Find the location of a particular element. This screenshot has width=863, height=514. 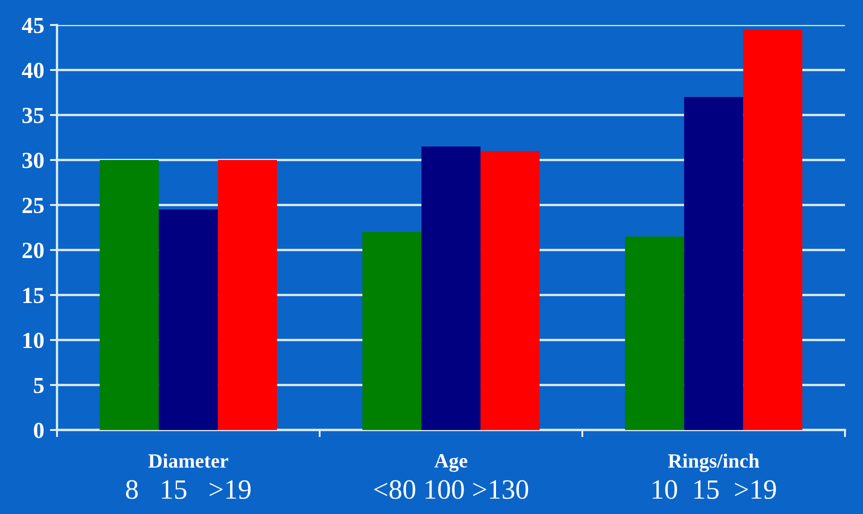

category-label: Age <80 100 >130 is located at coordinates (451, 476).